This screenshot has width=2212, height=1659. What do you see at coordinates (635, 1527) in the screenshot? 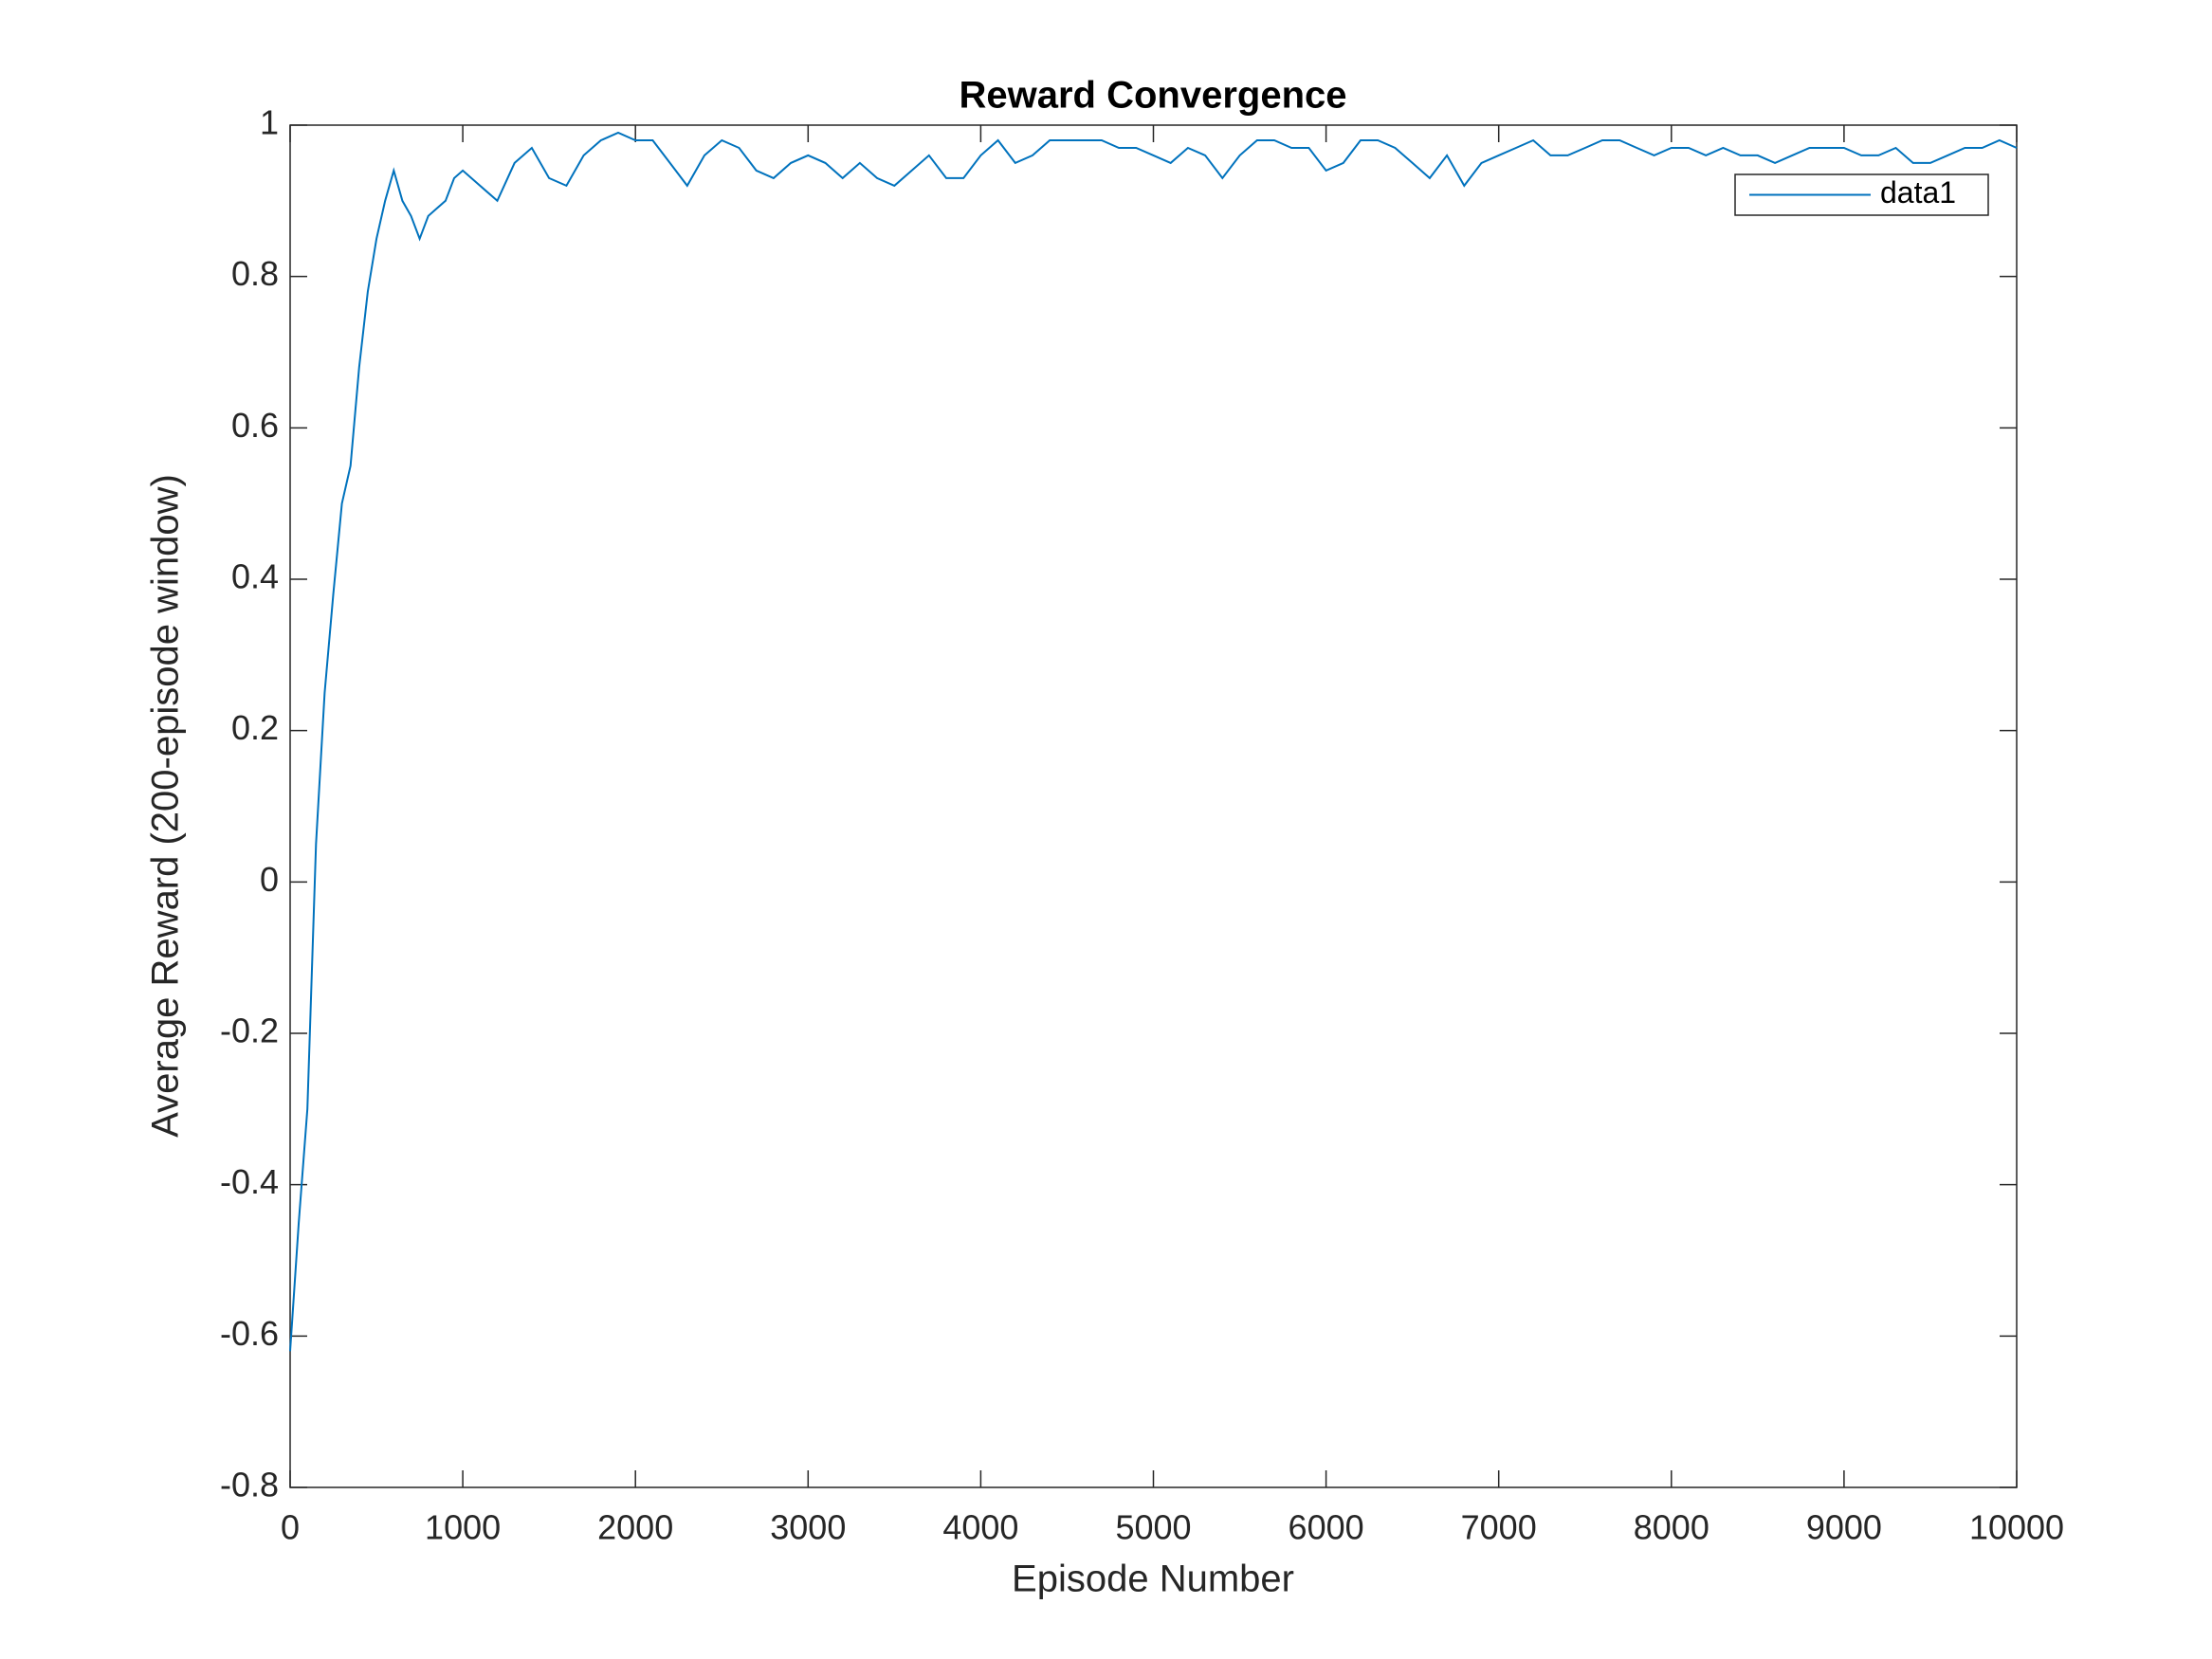
I see `x-tick-label: 2000` at bounding box center [635, 1527].